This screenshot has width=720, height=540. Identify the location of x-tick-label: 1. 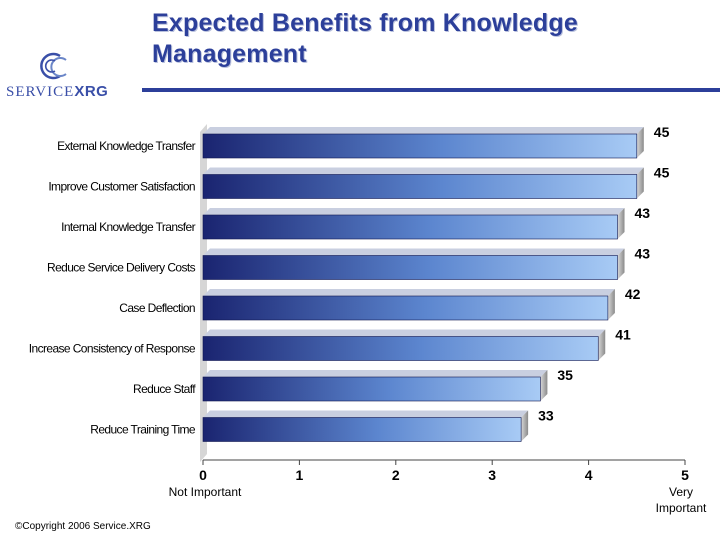
(300, 475).